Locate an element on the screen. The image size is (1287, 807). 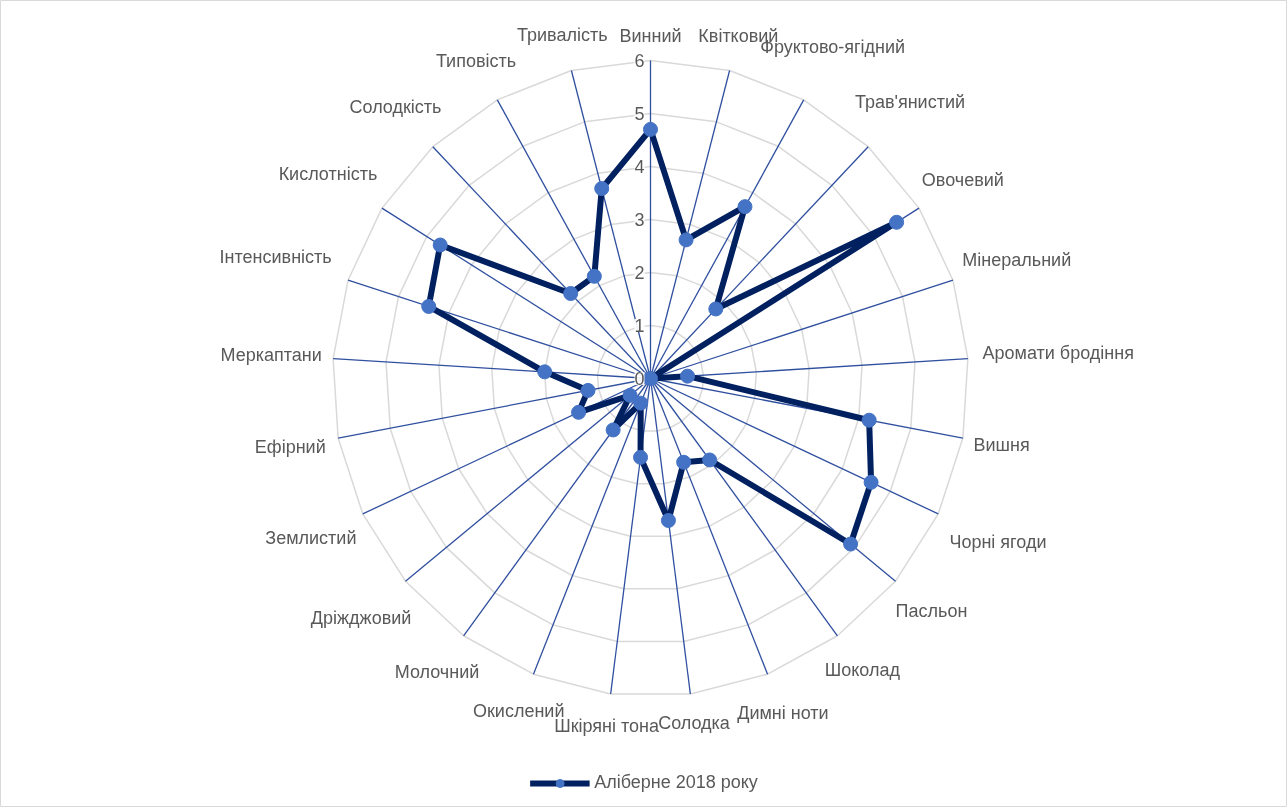
spoke-label: Пасльон is located at coordinates (931, 610).